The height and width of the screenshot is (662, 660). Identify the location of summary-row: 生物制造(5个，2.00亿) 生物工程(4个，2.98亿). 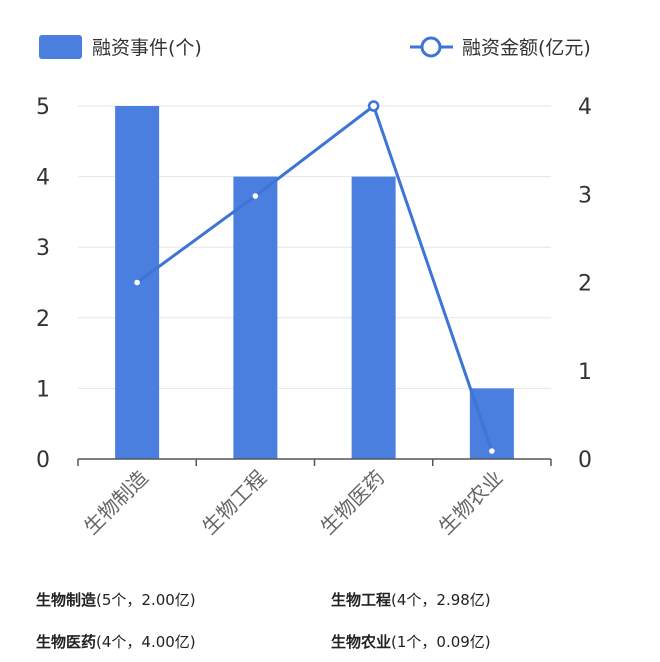
(336, 599).